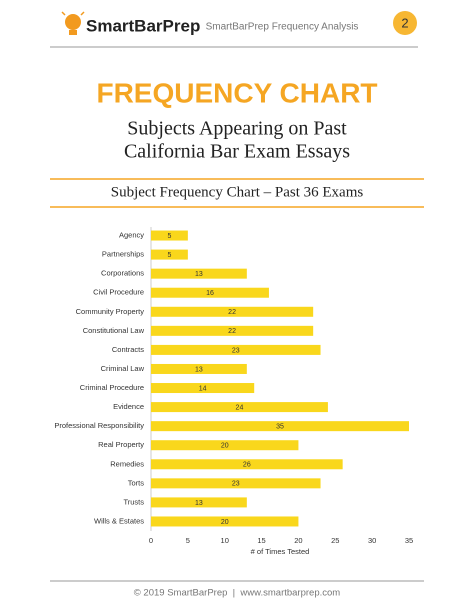 The image size is (474, 613). Describe the element at coordinates (131, 235) in the screenshot. I see `y-tick-label: Agency` at that location.